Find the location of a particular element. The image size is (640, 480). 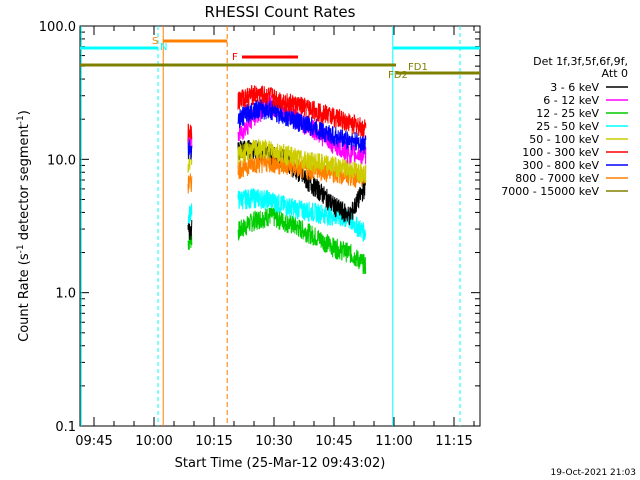

legend-item-label: 800 - 7000 keV is located at coordinates (557, 178).